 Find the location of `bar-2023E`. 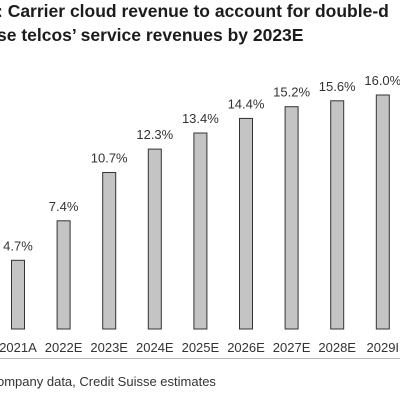

bar-2023E is located at coordinates (109, 251).